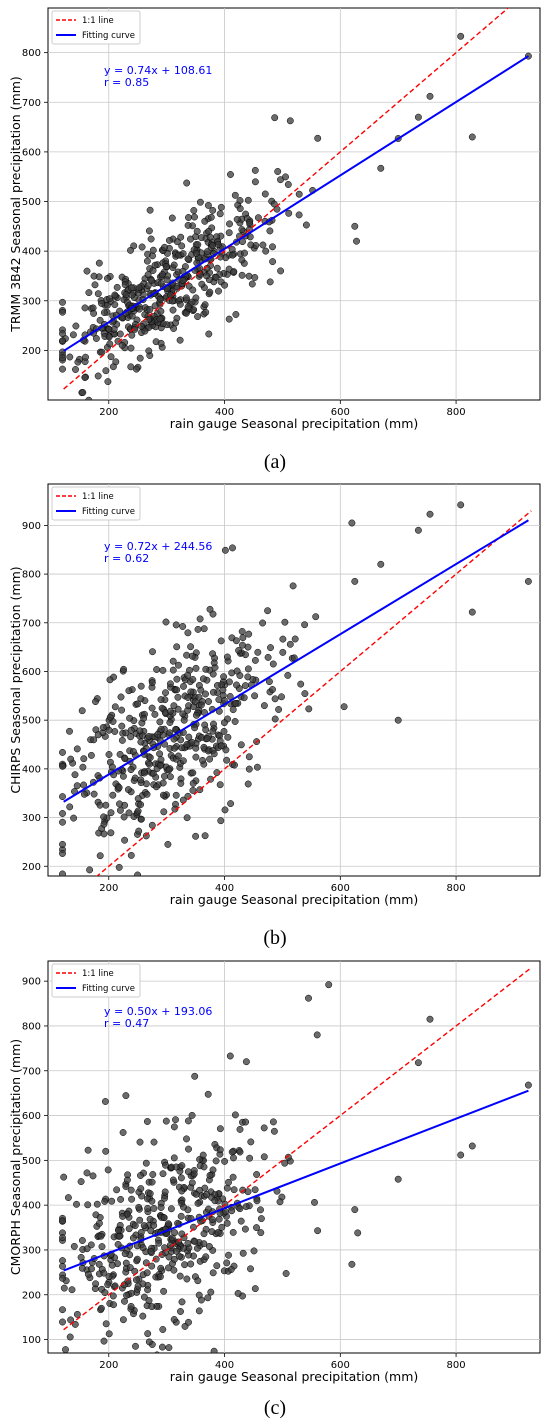 This screenshot has height=1423, width=550. What do you see at coordinates (126, 82) in the screenshot?
I see `fit-r-a: r = 0.85` at bounding box center [126, 82].